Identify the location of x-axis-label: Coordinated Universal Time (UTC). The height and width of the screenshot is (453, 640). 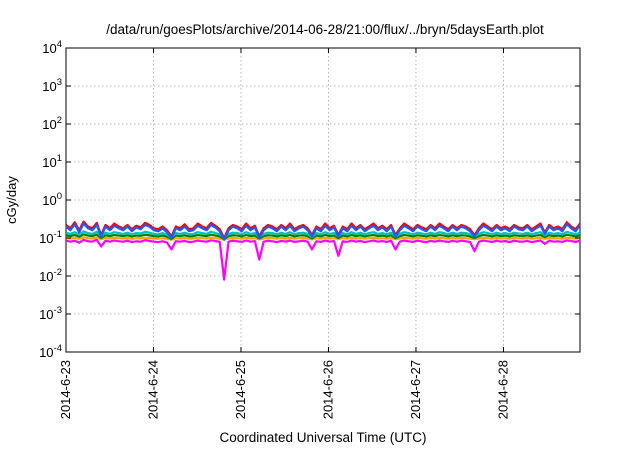
(322, 437).